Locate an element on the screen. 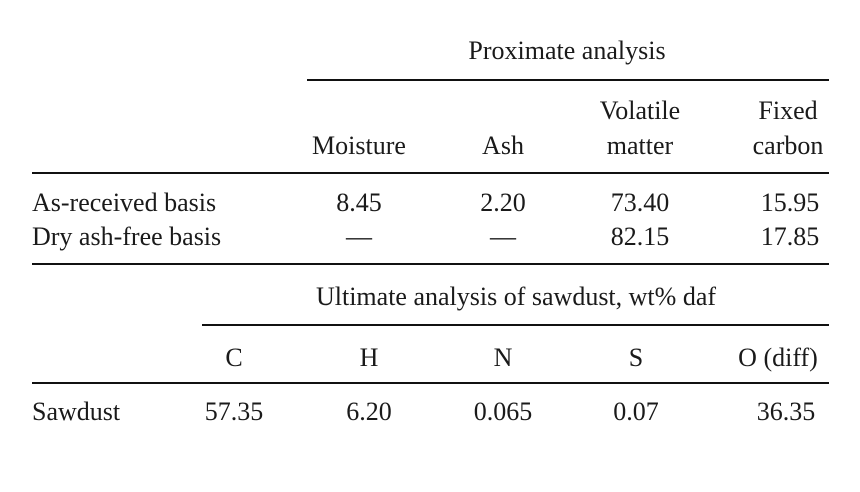 The width and height of the screenshot is (860, 492). header-ash: Ash is located at coordinates (503, 145).